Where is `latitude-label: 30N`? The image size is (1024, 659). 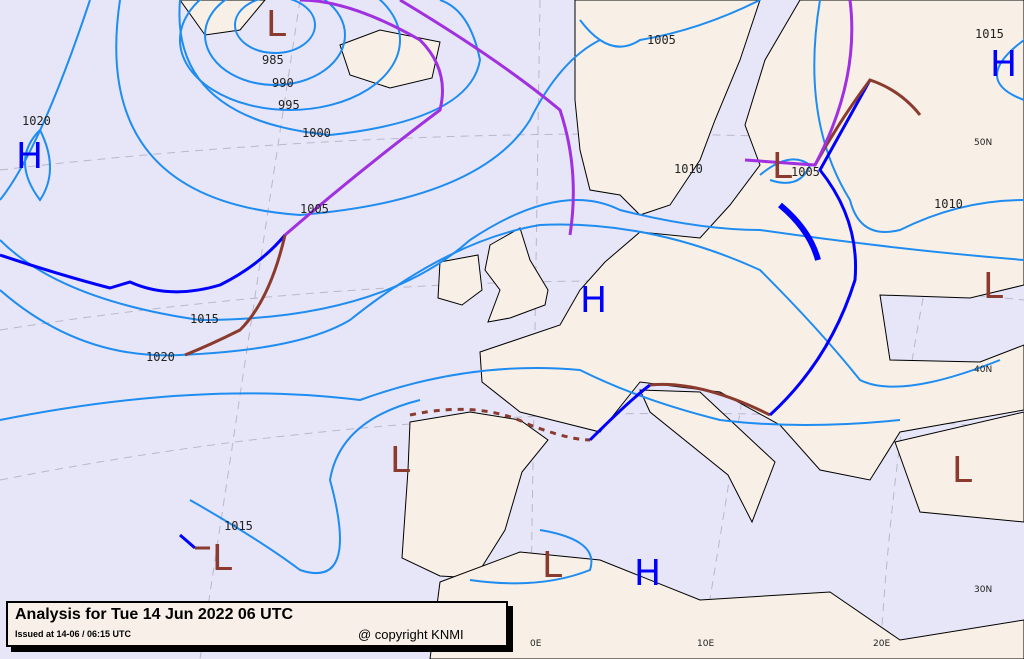 latitude-label: 30N is located at coordinates (983, 590).